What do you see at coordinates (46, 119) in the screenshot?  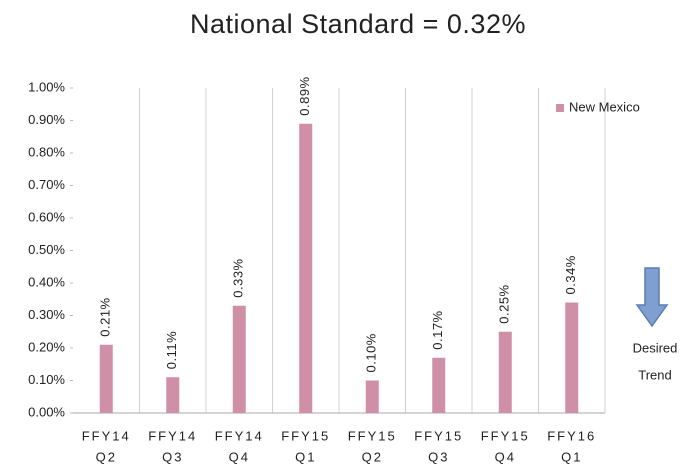 I see `y-tick-label: 0.90%` at bounding box center [46, 119].